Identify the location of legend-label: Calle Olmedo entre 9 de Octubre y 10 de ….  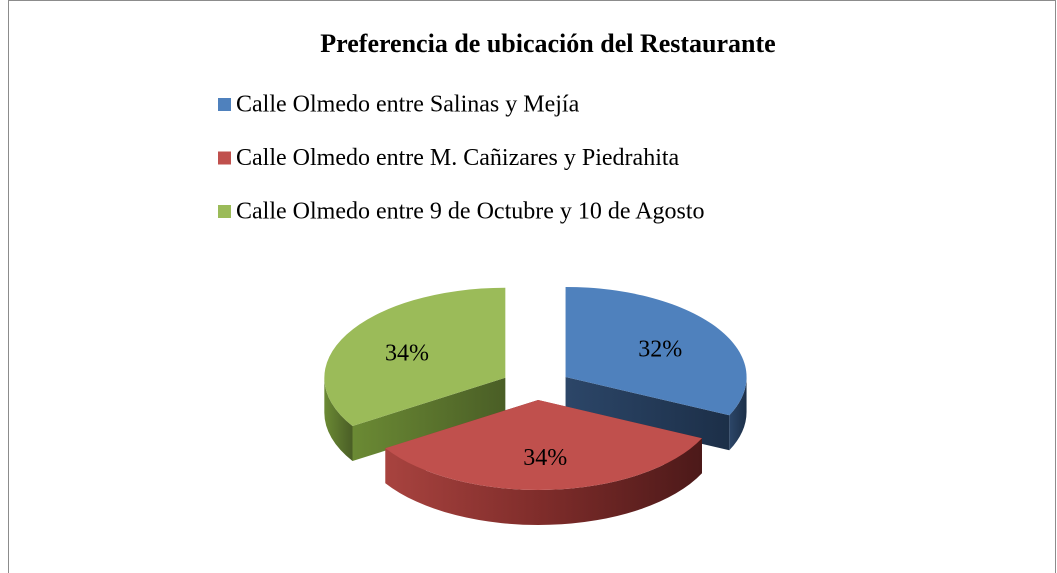
(470, 212).